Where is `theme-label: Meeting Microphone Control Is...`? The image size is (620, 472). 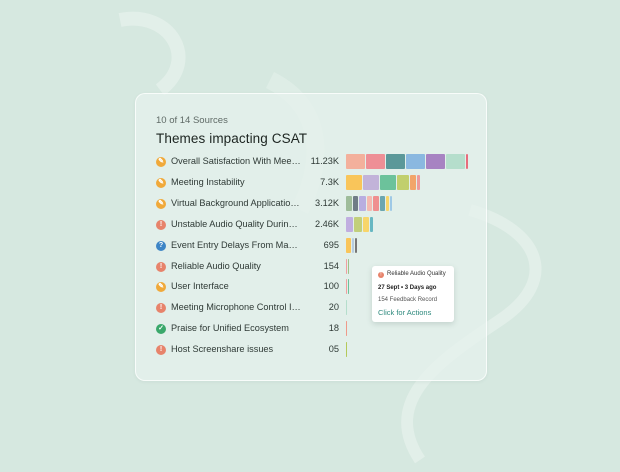 theme-label: Meeting Microphone Control Is... is located at coordinates (236, 307).